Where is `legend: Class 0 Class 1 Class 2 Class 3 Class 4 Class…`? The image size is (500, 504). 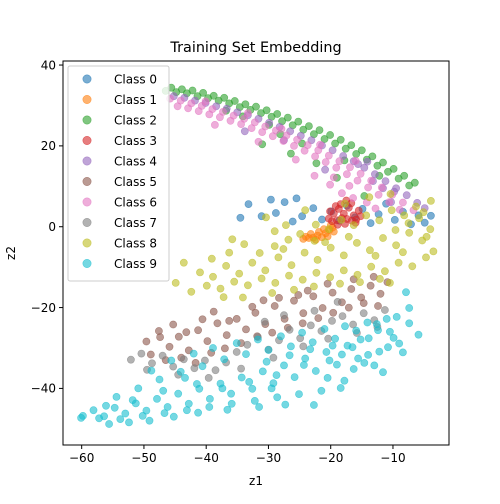 legend: Class 0 Class 1 Class 2 Class 3 Class 4 Class… is located at coordinates (118, 173).